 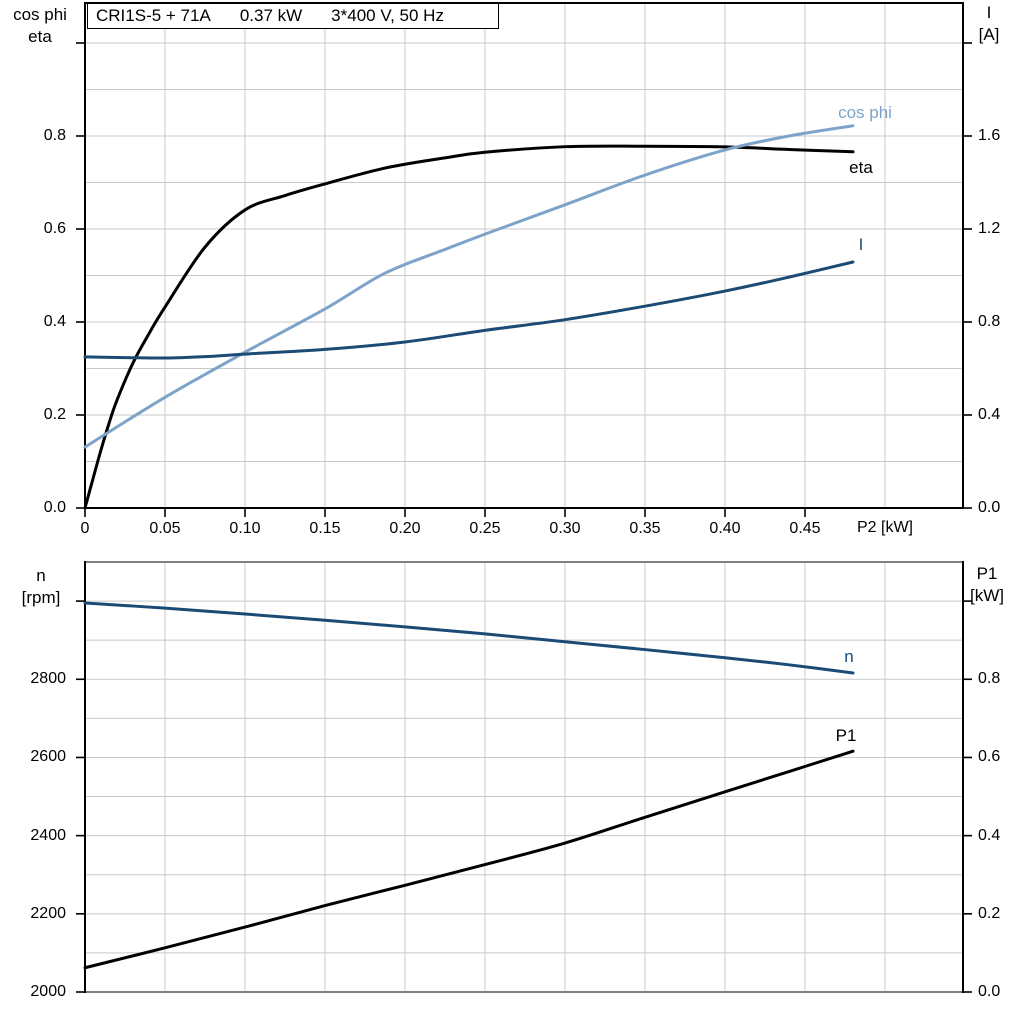 I want to click on tick-label-x: 0.35, so click(x=645, y=528).